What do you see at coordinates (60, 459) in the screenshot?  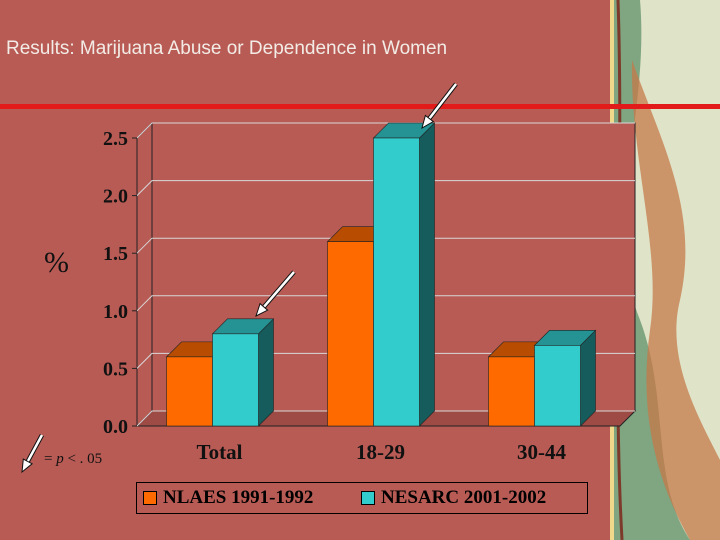 I see `sig-p: p` at bounding box center [60, 459].